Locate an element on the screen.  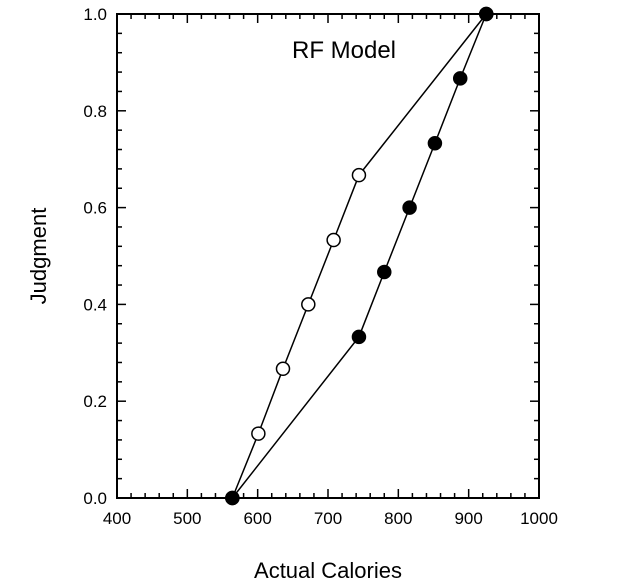
x-tick-label: 700 is located at coordinates (328, 518).